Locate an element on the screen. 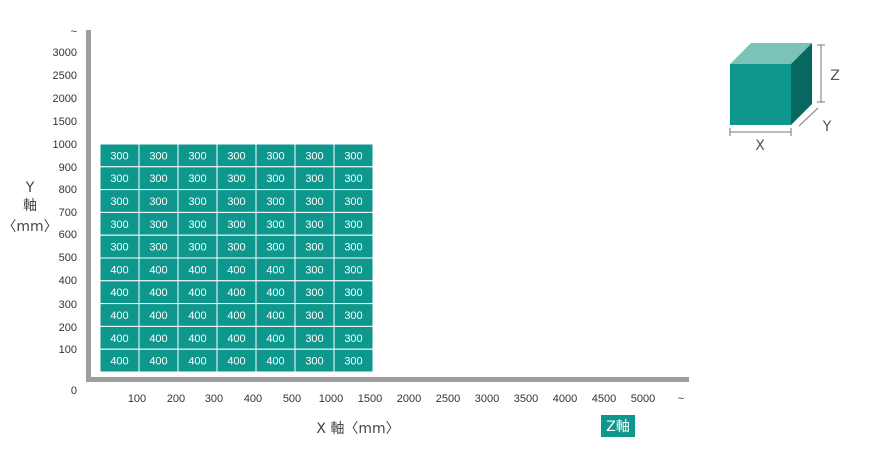 The width and height of the screenshot is (875, 467). x-tick-label: 5000 is located at coordinates (643, 399).